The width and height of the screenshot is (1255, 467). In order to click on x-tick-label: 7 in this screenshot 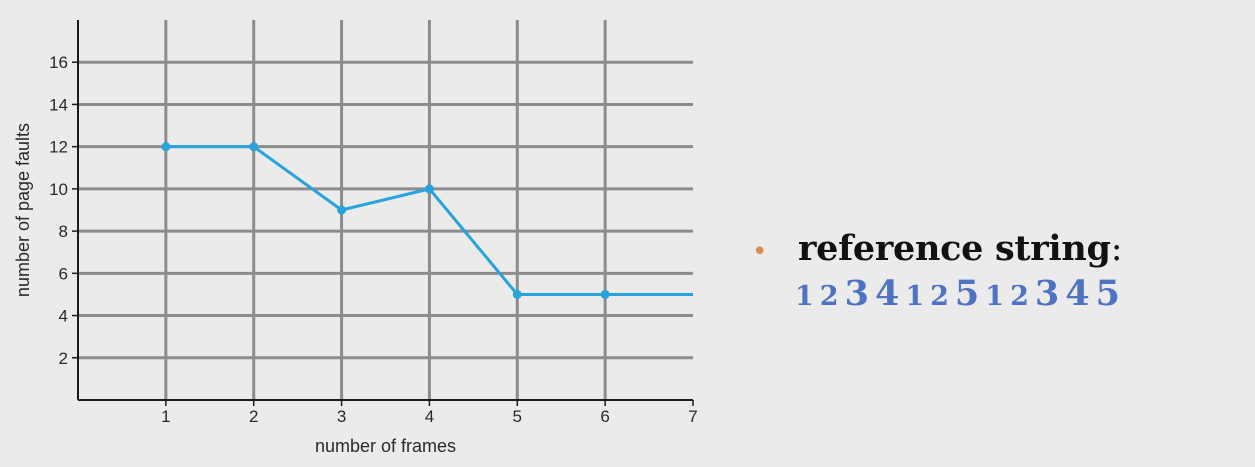, I will do `click(692, 416)`.